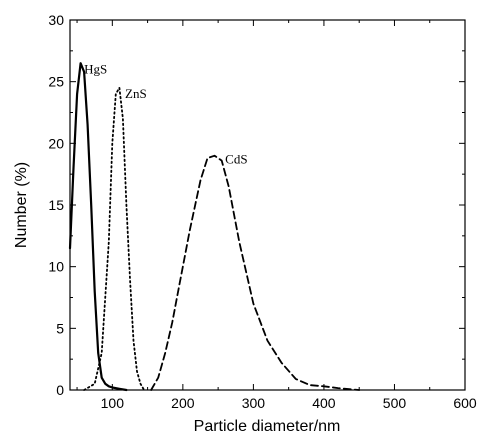 The image size is (485, 439). Describe the element at coordinates (21, 205) in the screenshot. I see `y-axis-title: Number (%)` at that location.